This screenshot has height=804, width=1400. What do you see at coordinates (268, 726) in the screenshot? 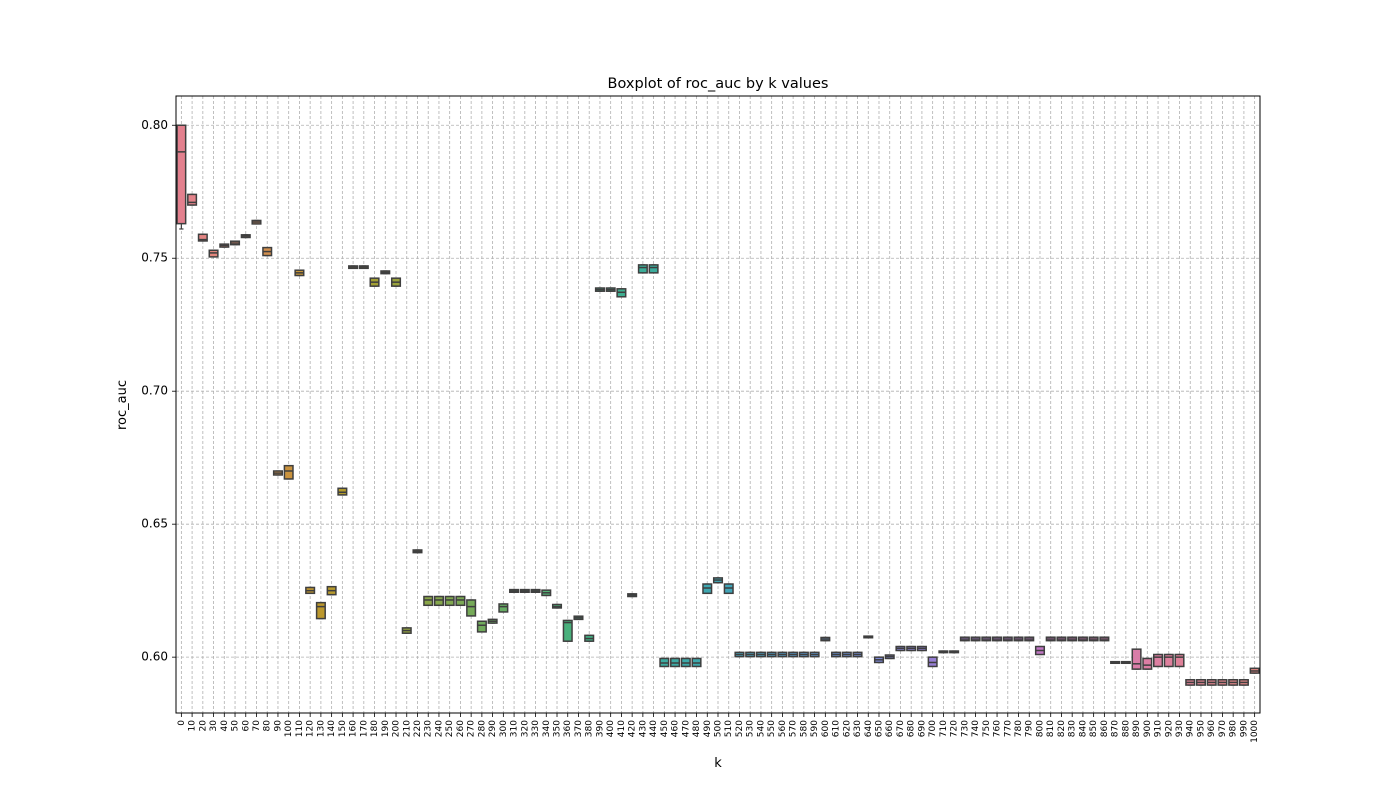
I see `x-tick-label: 80` at bounding box center [268, 726].